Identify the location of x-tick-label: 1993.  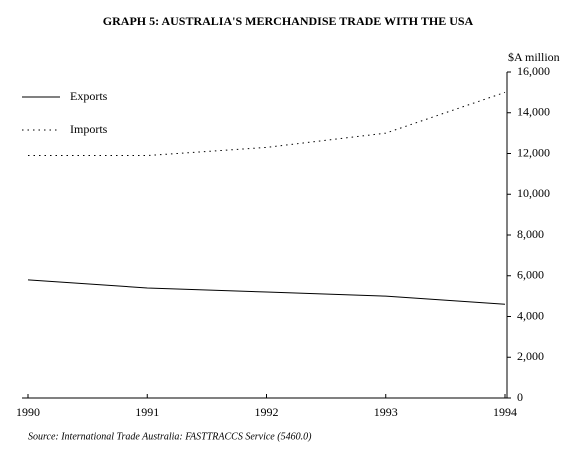
(386, 412).